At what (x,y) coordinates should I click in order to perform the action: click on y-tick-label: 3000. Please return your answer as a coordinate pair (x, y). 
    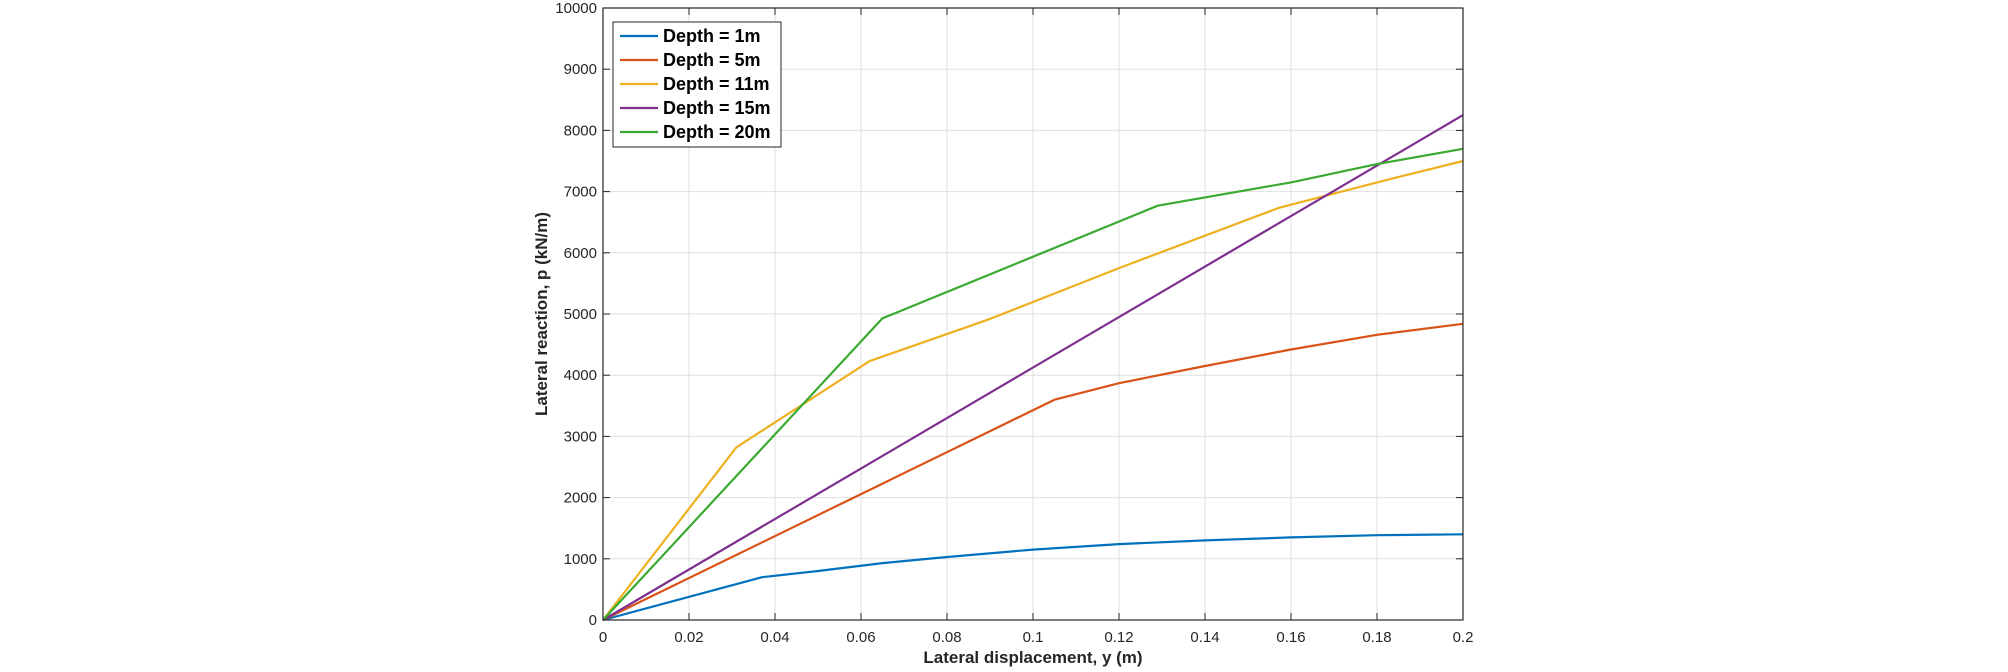
    Looking at the image, I should click on (580, 436).